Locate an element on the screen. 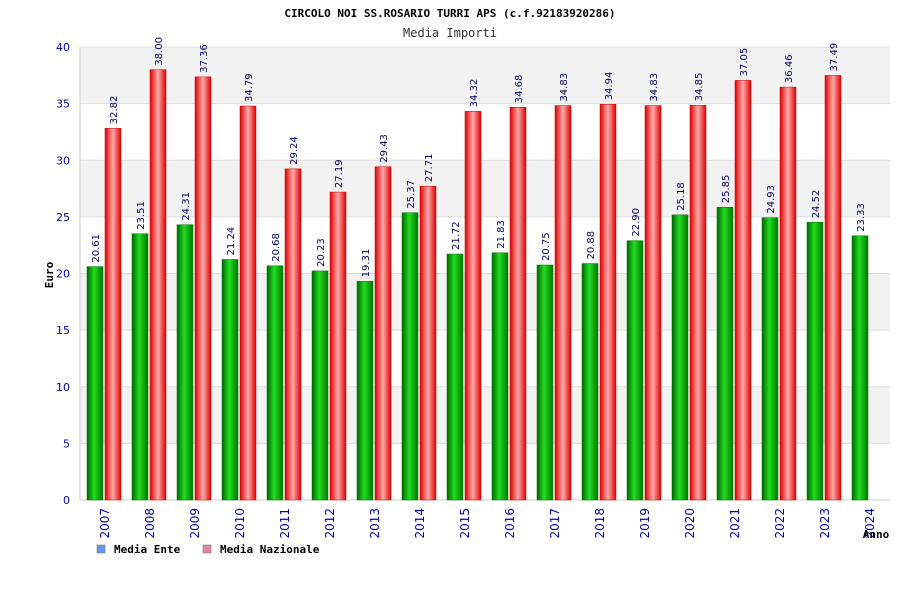 This screenshot has height=600, width=900. x-tick-label: 2014 is located at coordinates (420, 523).